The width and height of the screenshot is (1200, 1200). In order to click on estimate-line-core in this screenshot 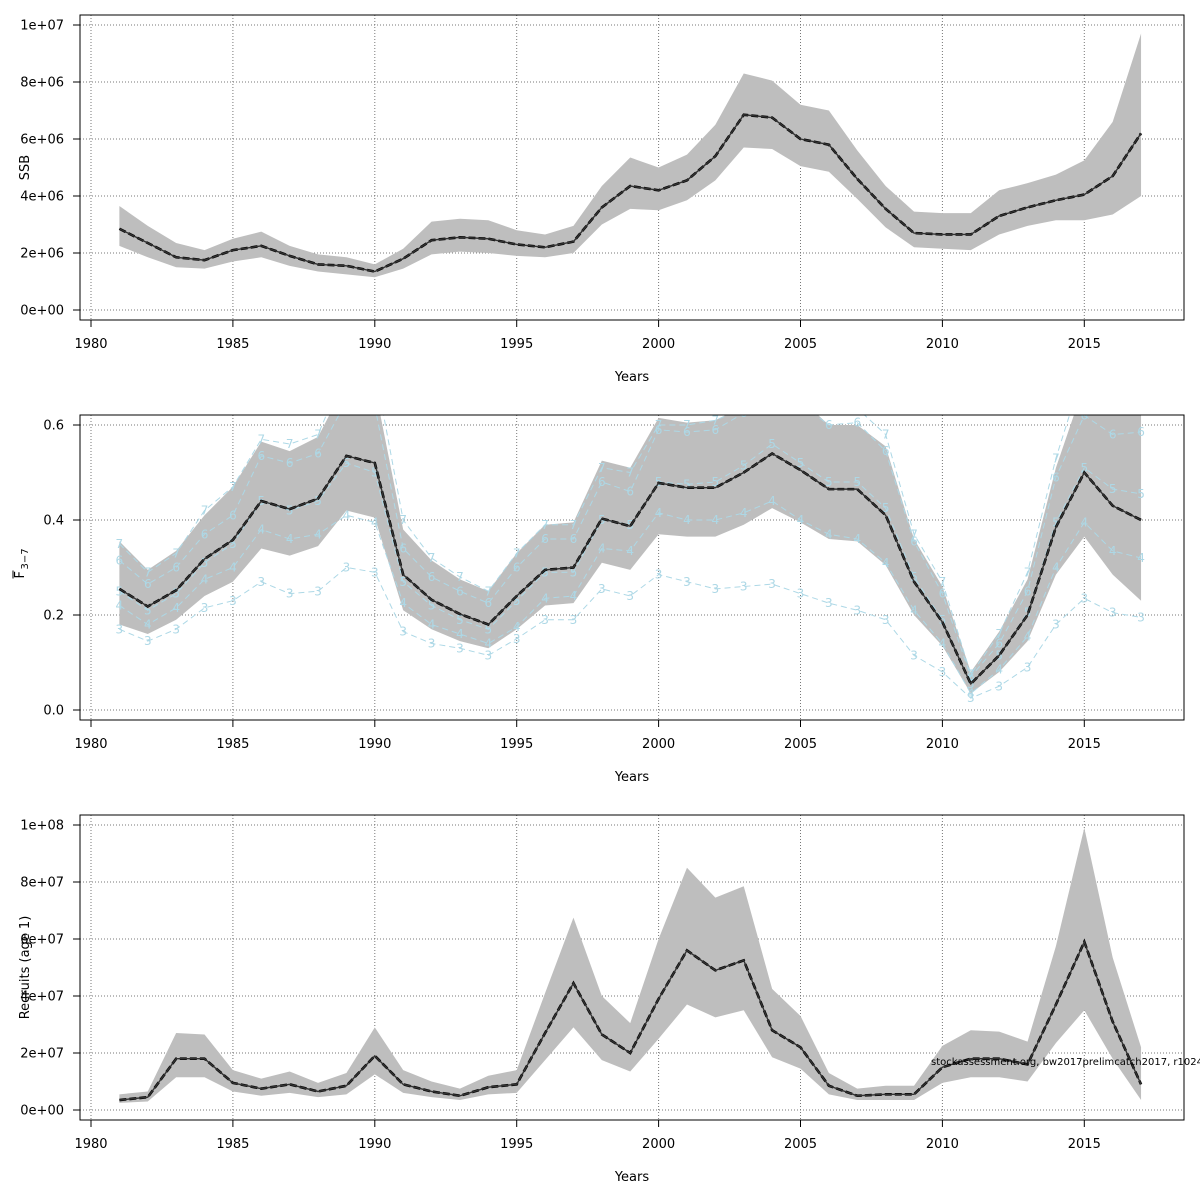, I will do `click(630, 193)`.